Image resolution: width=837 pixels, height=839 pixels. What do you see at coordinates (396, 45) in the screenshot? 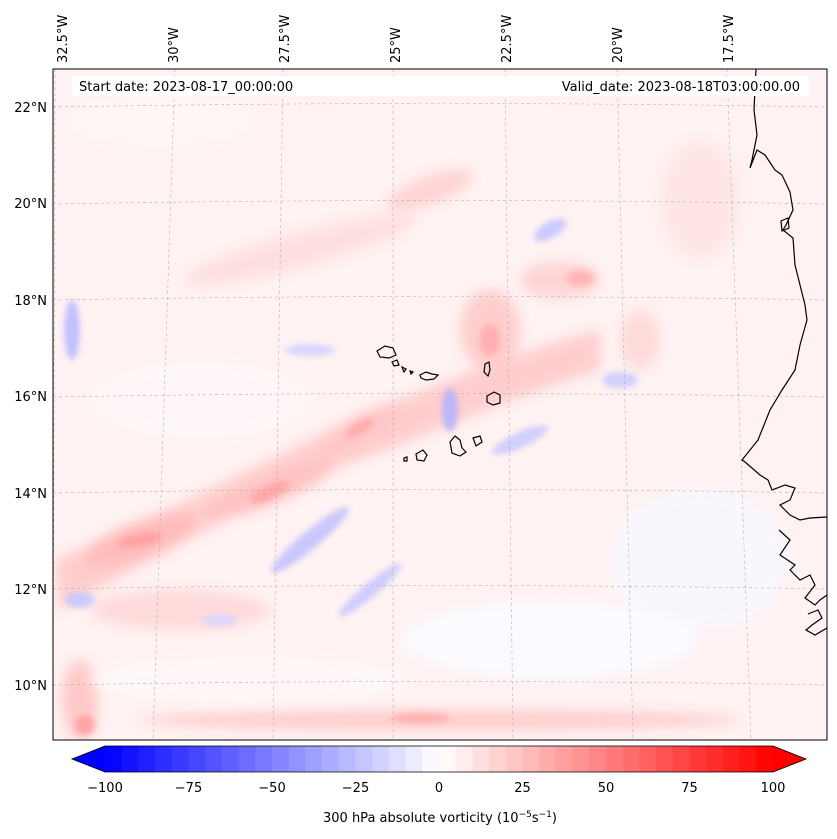
I see `lon-label-25w: 25°W` at bounding box center [396, 45].